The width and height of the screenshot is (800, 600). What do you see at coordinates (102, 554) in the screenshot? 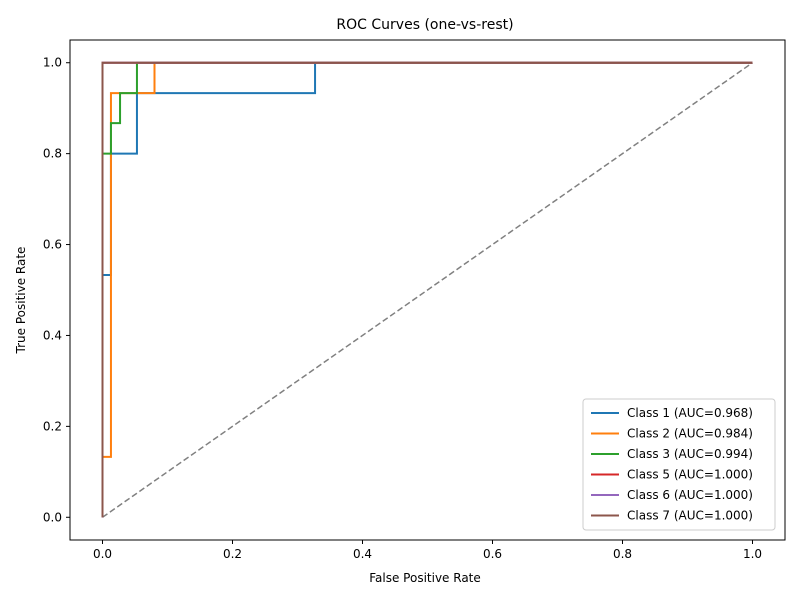
I see `x-tick-label: 0.0` at bounding box center [102, 554].